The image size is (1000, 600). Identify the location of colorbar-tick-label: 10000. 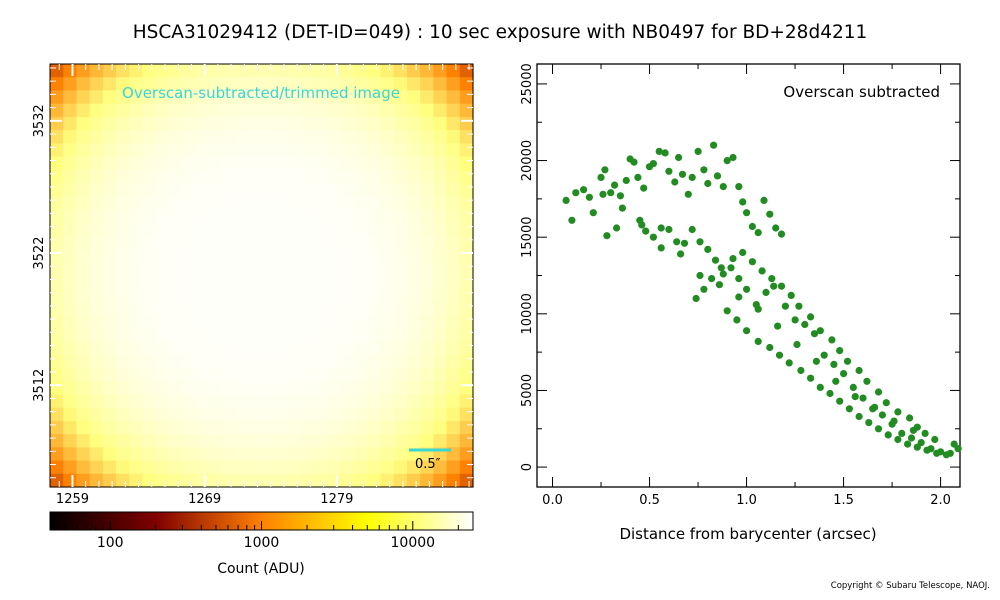
(413, 543).